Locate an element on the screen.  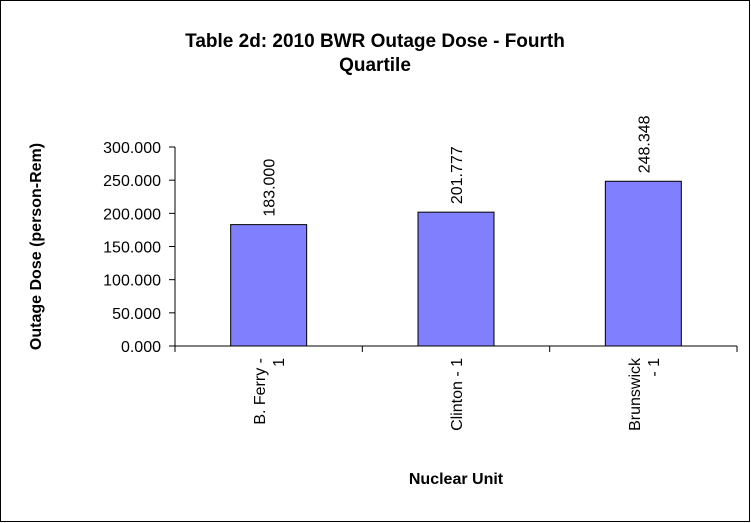
y-tick-label: 50.000 is located at coordinates (136, 314).